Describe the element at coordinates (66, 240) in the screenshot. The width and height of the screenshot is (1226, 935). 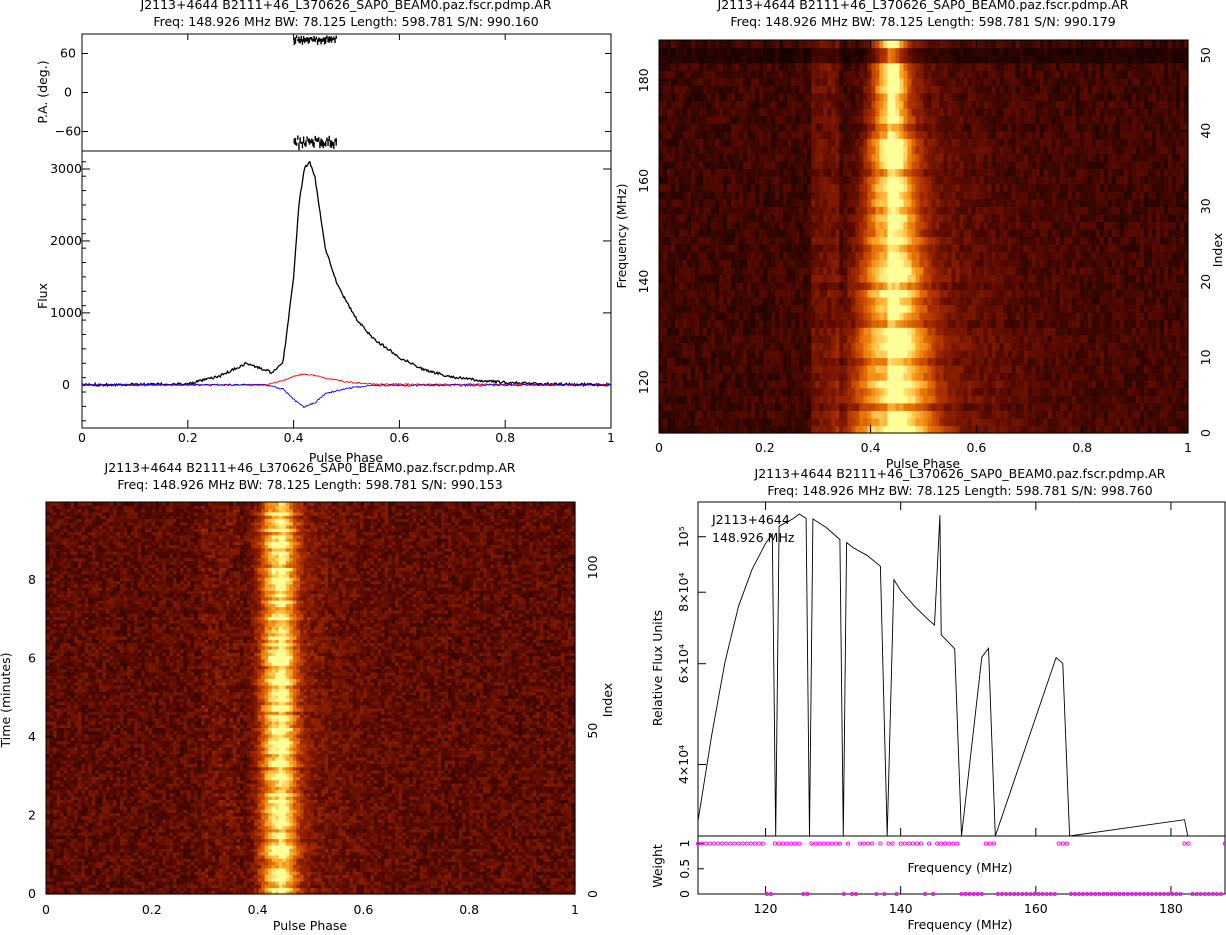
I see `flux-ytick-label: 2000` at that location.